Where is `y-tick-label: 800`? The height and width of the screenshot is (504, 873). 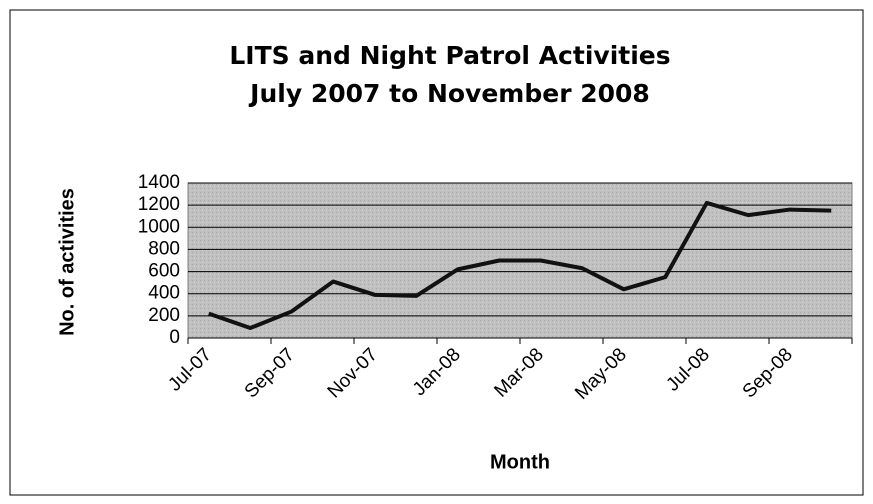 y-tick-label: 800 is located at coordinates (164, 248).